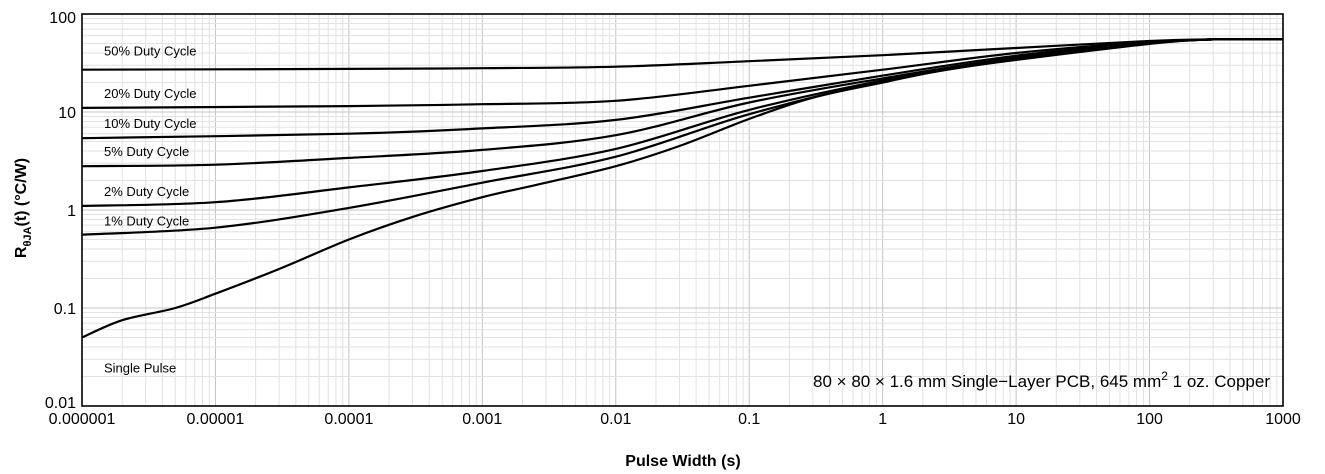 This screenshot has height=474, width=1325. What do you see at coordinates (348, 419) in the screenshot?
I see `x-tick-label-2: 0.0001` at bounding box center [348, 419].